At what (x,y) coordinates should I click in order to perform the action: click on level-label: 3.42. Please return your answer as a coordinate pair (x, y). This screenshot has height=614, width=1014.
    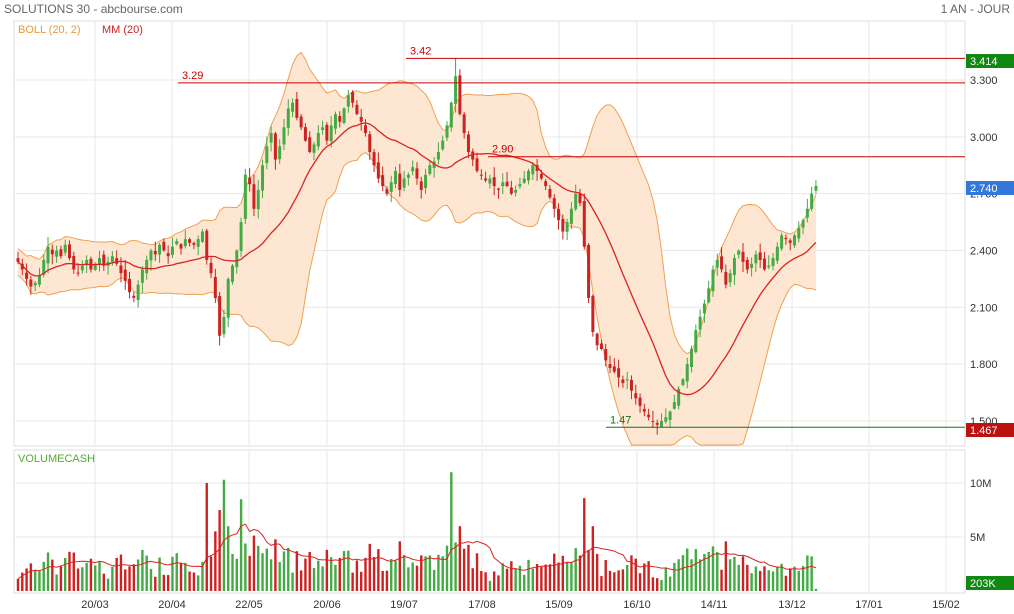
    Looking at the image, I should click on (420, 51).